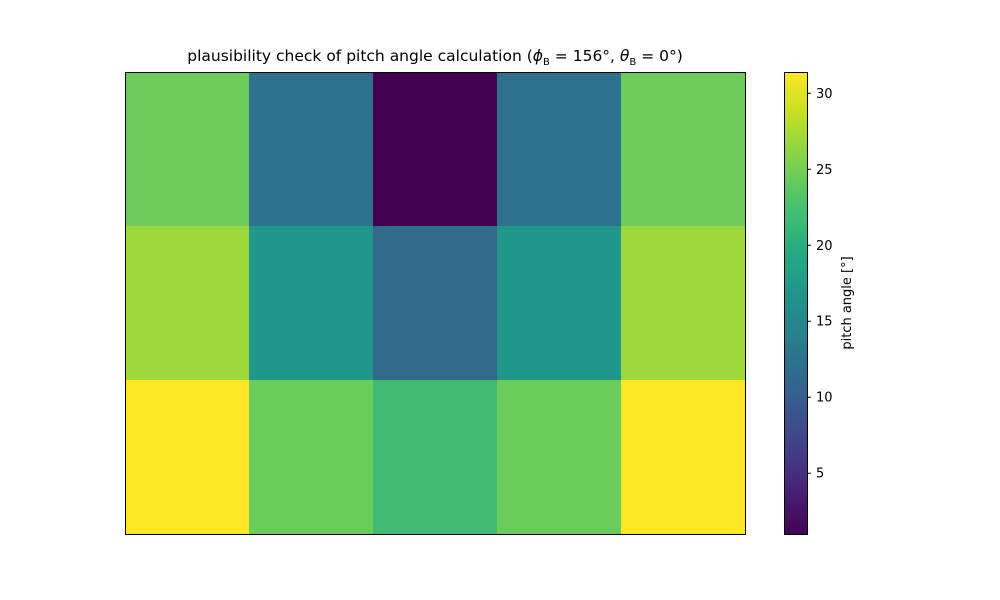  I want to click on title-theta-value: = 0°), so click(659, 56).